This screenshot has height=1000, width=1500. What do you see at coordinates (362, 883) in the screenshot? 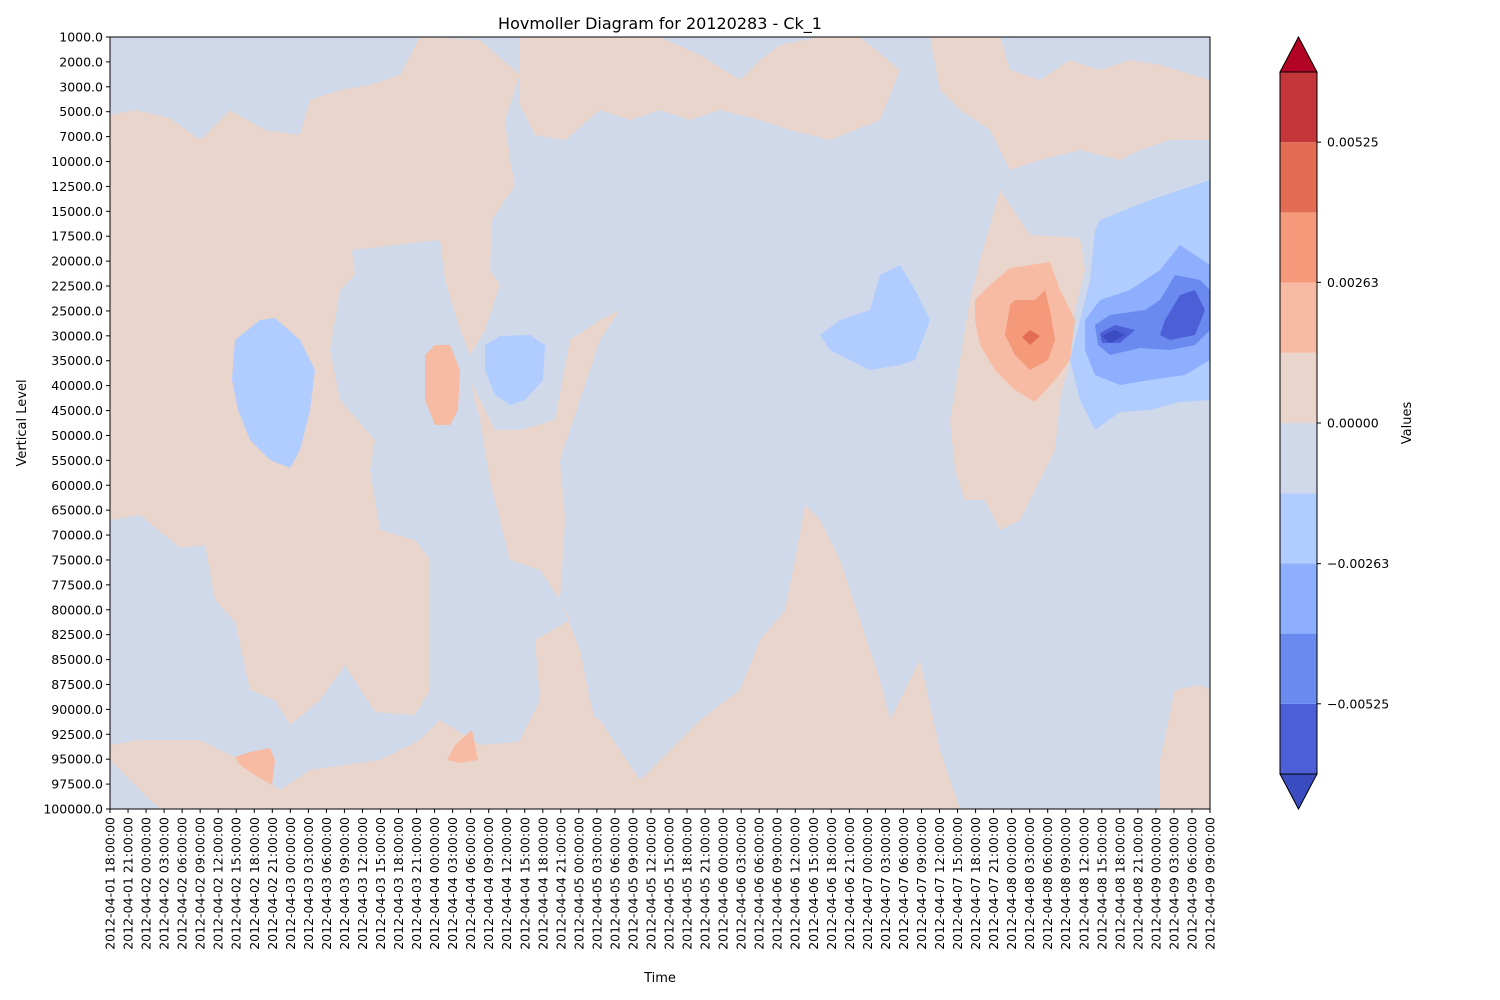
I see `x-tick-label: 2012-04-03 12:00:00` at bounding box center [362, 883].